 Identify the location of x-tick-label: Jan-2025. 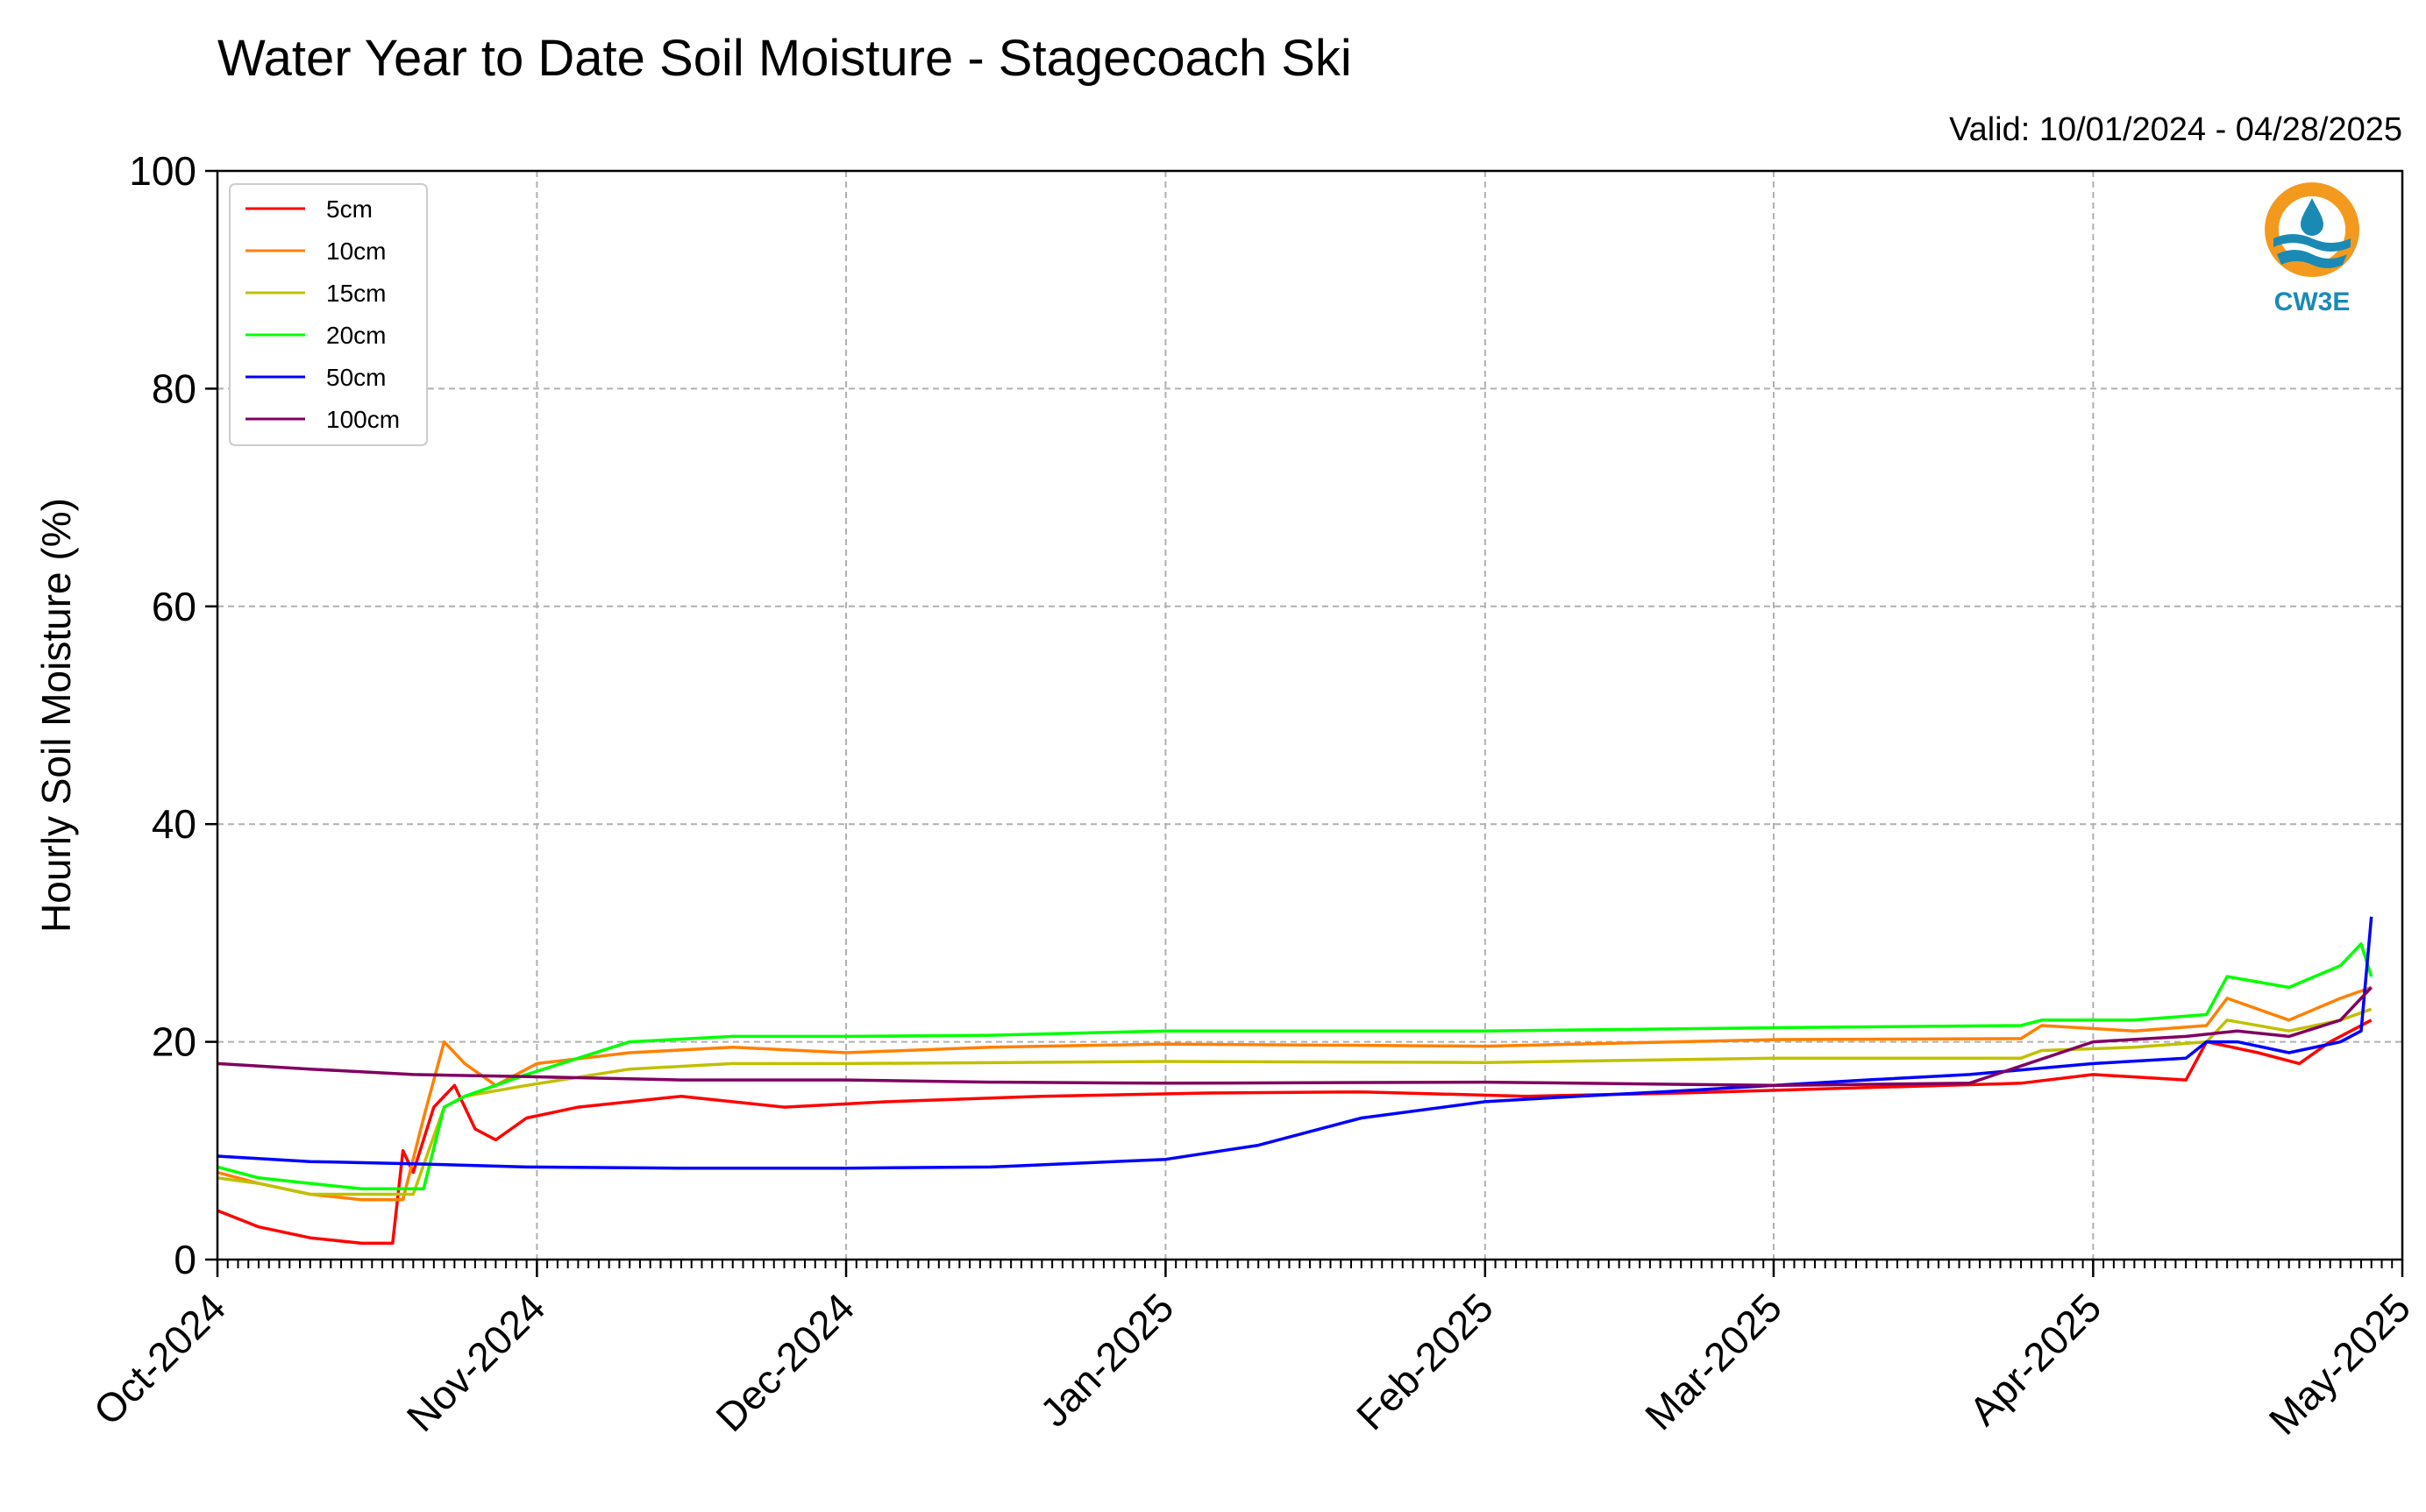
(1106, 1359).